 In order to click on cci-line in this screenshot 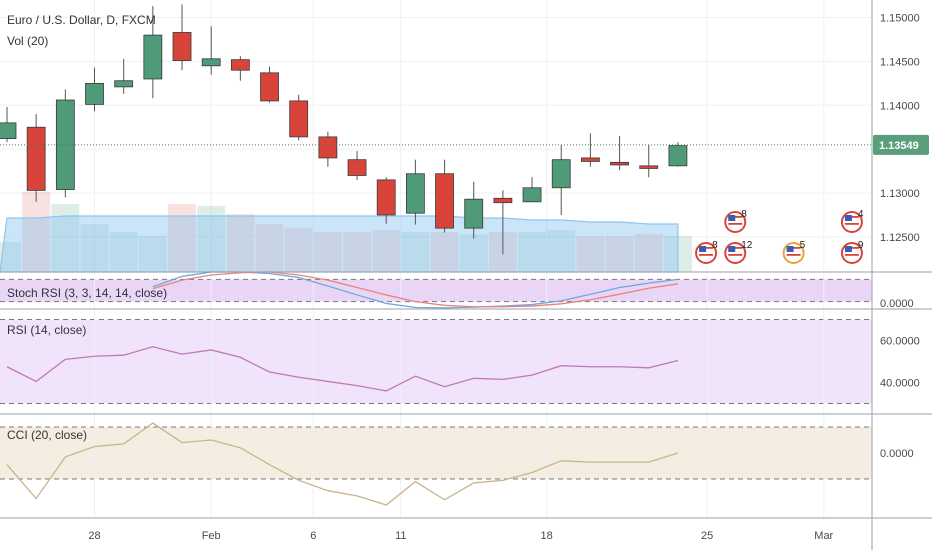, I will do `click(342, 464)`.